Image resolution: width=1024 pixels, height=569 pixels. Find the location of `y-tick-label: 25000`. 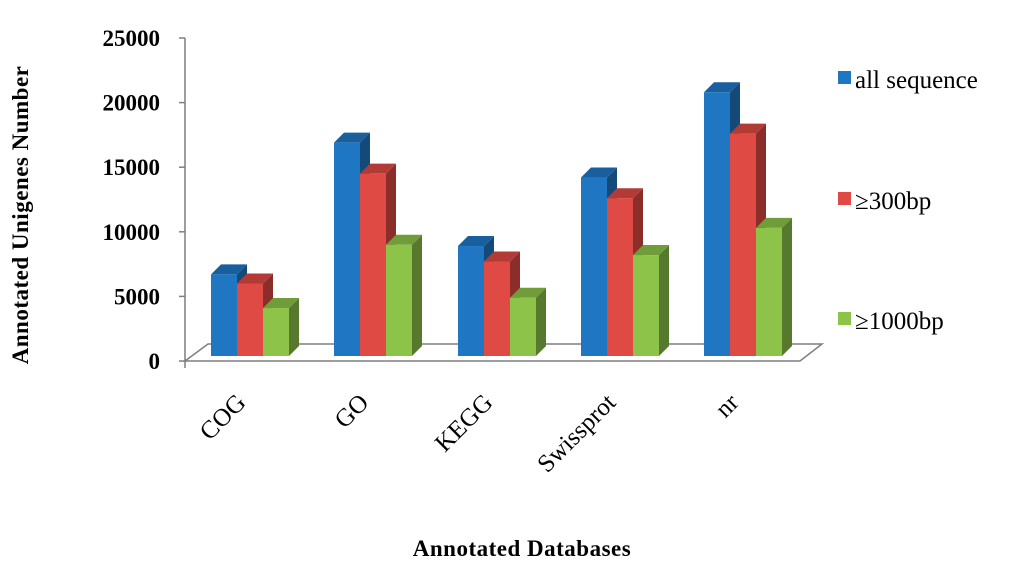

y-tick-label: 25000 is located at coordinates (132, 38).